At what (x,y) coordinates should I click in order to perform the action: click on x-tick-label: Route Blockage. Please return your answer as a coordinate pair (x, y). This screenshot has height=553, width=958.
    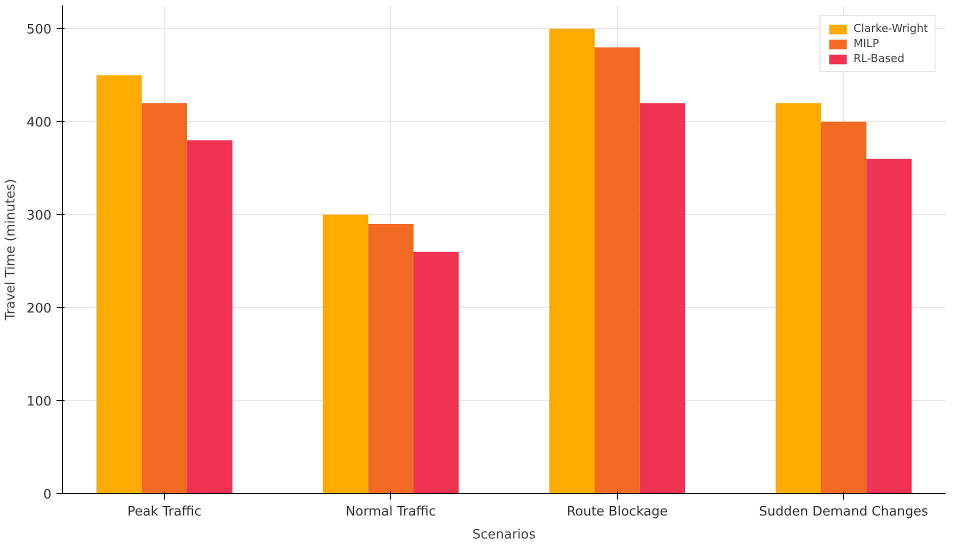
    Looking at the image, I should click on (617, 512).